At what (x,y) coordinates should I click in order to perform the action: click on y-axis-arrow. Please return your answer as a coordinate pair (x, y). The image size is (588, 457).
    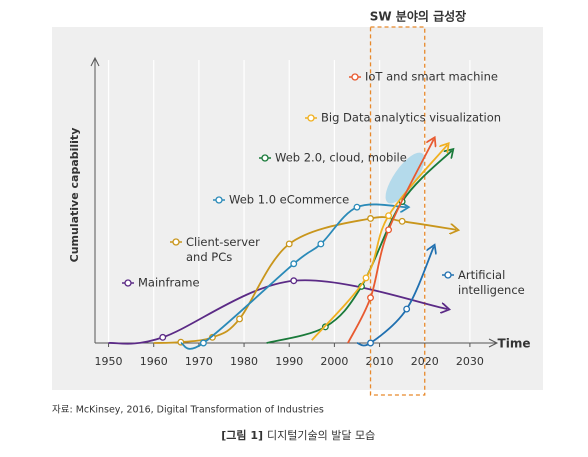
    Looking at the image, I should click on (95, 61).